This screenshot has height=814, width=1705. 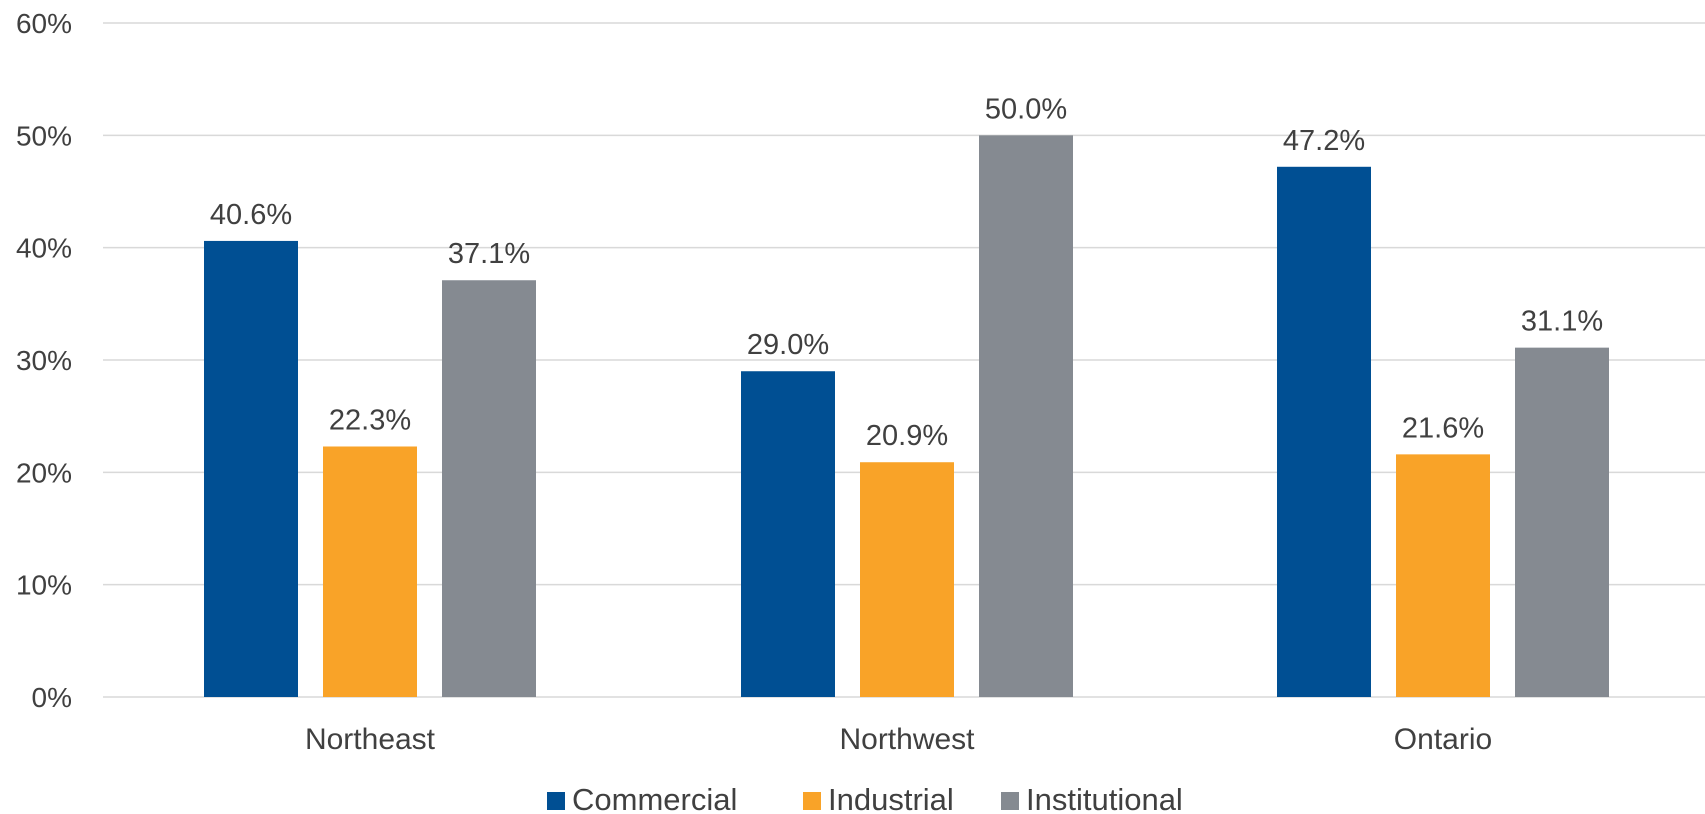 What do you see at coordinates (1324, 431) in the screenshot?
I see `bar-commercial-ontario` at bounding box center [1324, 431].